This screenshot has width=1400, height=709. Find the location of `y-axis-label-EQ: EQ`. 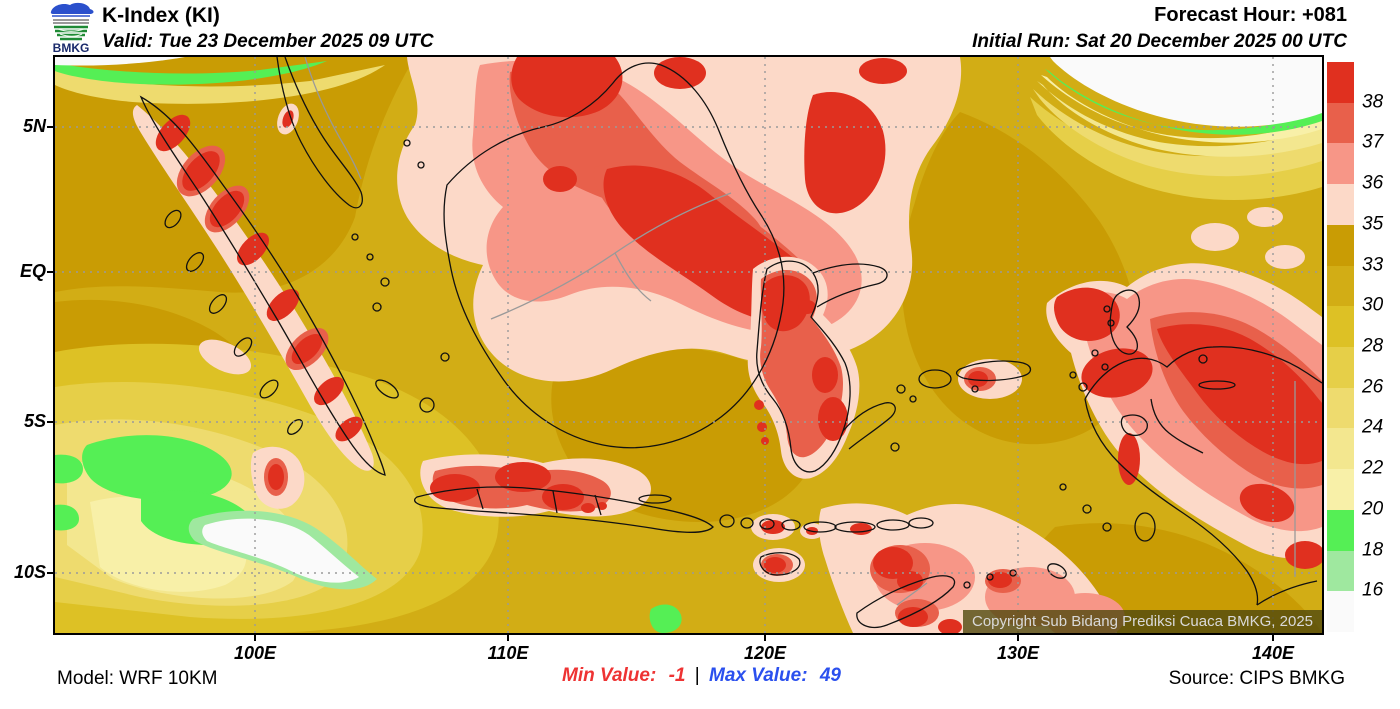

y-axis-label-EQ: EQ is located at coordinates (32, 271).